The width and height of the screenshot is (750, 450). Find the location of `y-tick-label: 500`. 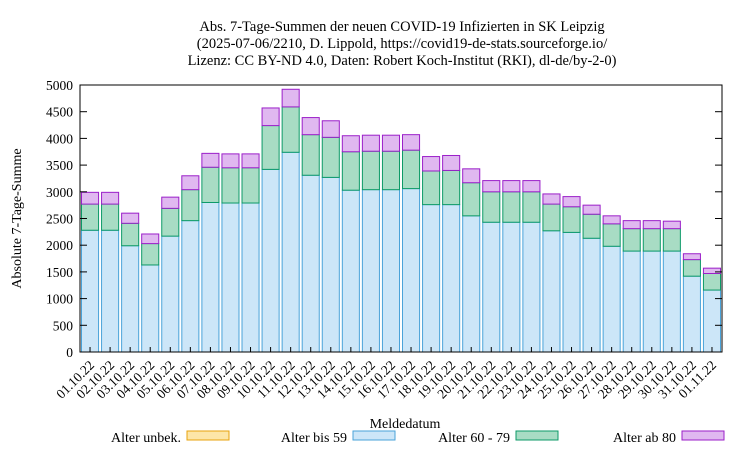

y-tick-label: 500 is located at coordinates (63, 325).